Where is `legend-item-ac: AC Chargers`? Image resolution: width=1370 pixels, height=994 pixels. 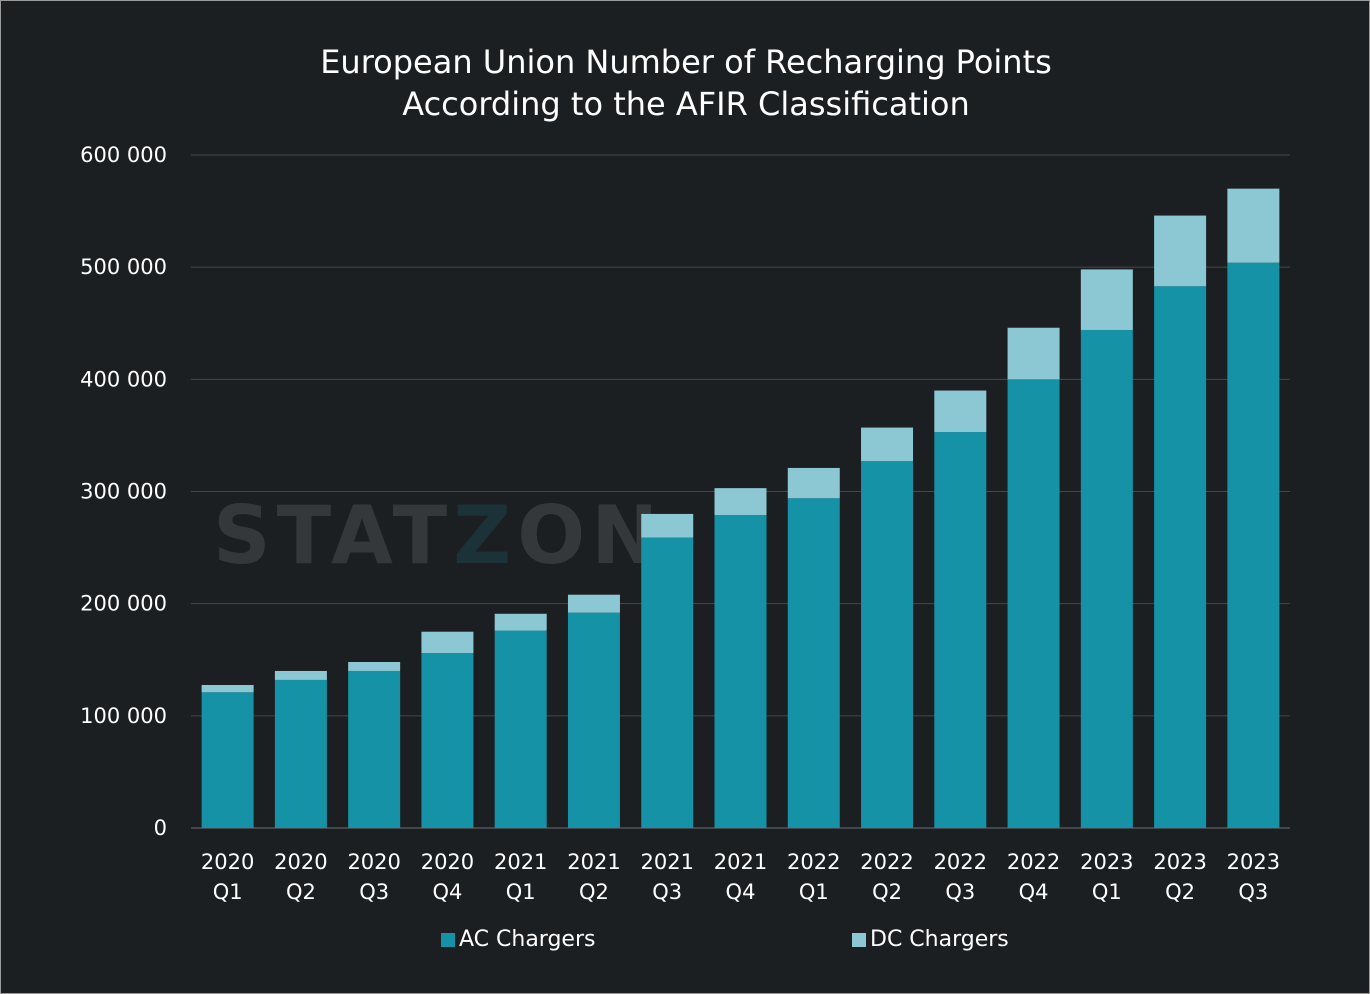 legend-item-ac: AC Chargers is located at coordinates (518, 939).